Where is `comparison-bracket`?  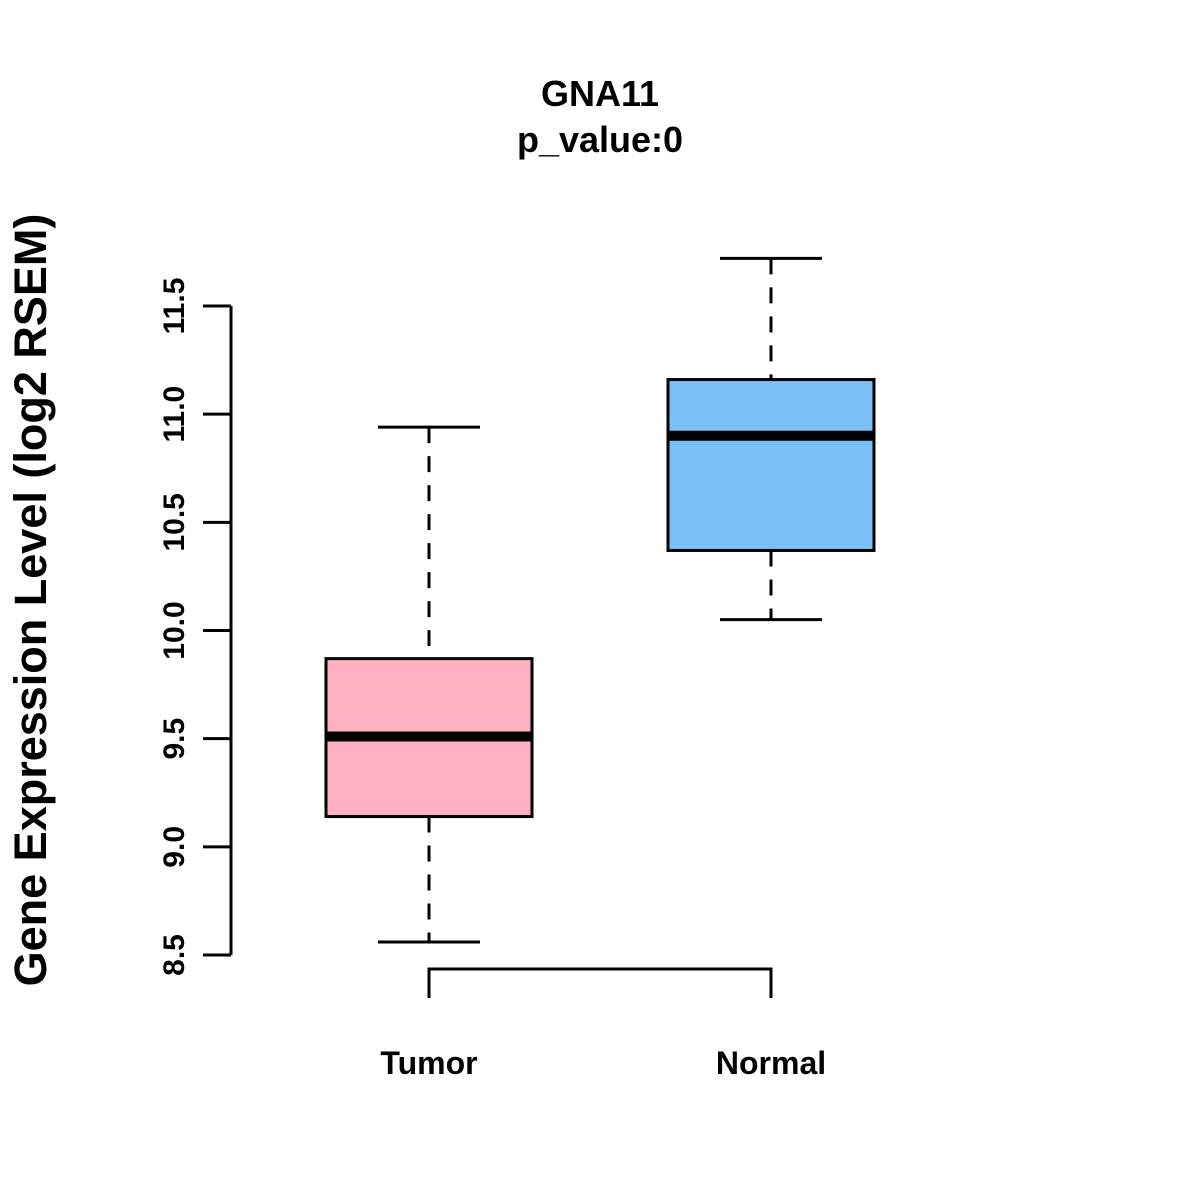
comparison-bracket is located at coordinates (600, 982).